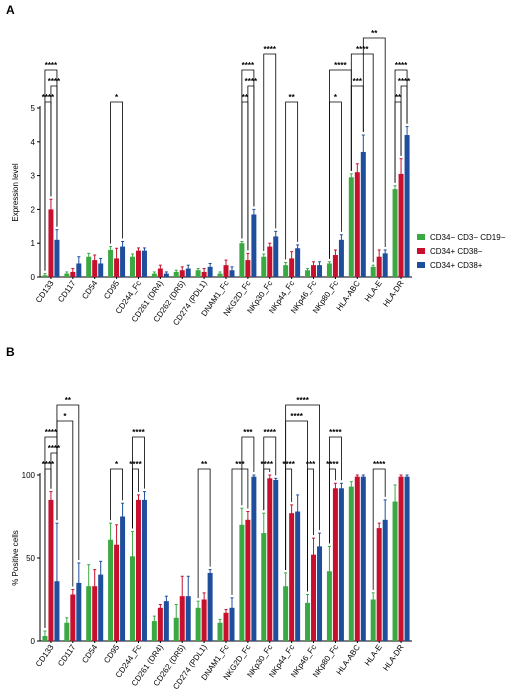 The width and height of the screenshot is (520, 699). Describe the element at coordinates (15, 558) in the screenshot. I see `y-axis-title: % Positive cells` at that location.